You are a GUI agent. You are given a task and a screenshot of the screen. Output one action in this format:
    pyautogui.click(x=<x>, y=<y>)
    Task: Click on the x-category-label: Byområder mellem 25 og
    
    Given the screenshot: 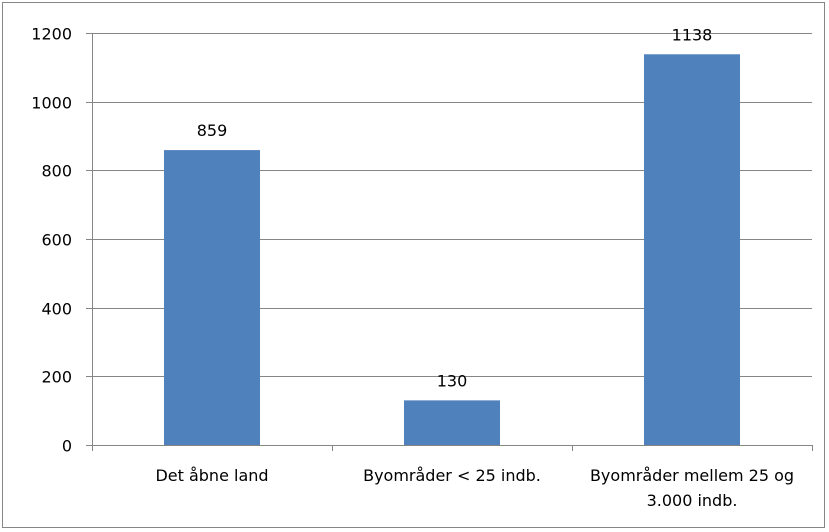 What is the action you would take?
    pyautogui.click(x=692, y=475)
    